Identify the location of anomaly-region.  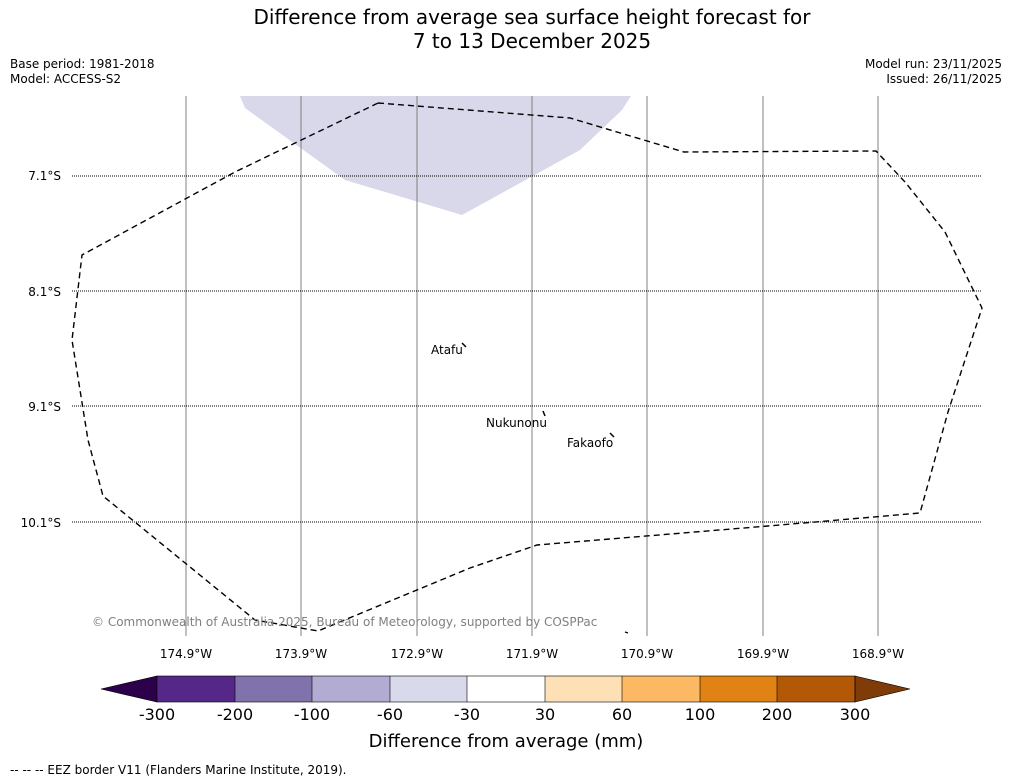
(435, 155).